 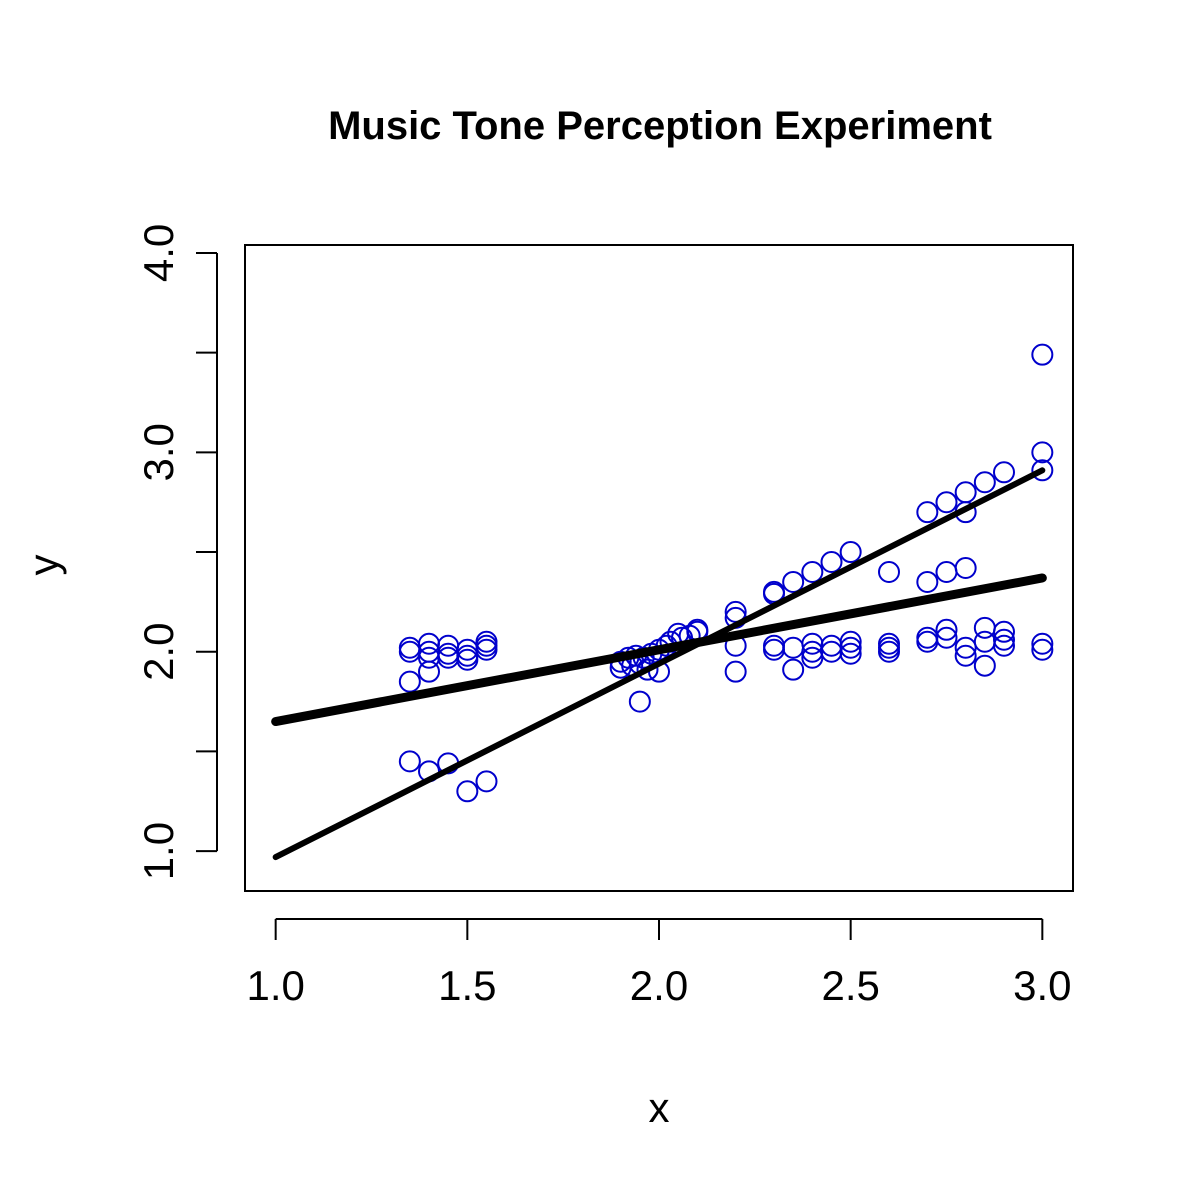 What do you see at coordinates (659, 985) in the screenshot?
I see `x-tick-label: 2.0` at bounding box center [659, 985].